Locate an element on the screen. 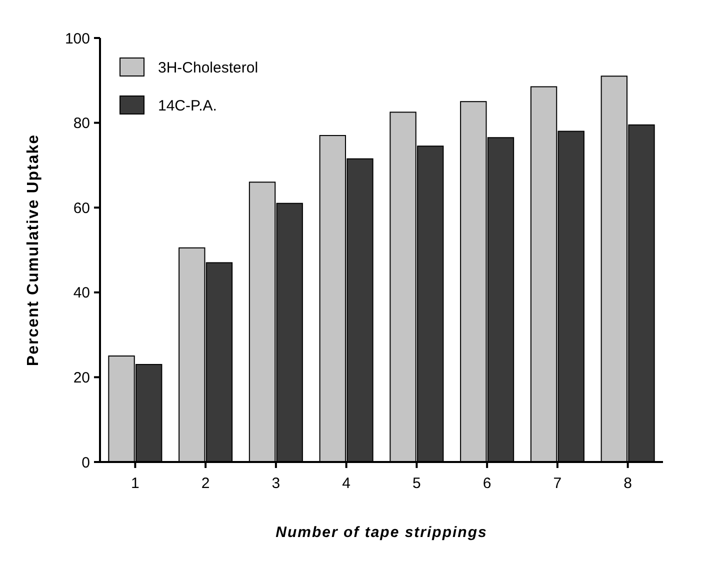 The image size is (703, 571). x-tick-label: 8 is located at coordinates (628, 483).